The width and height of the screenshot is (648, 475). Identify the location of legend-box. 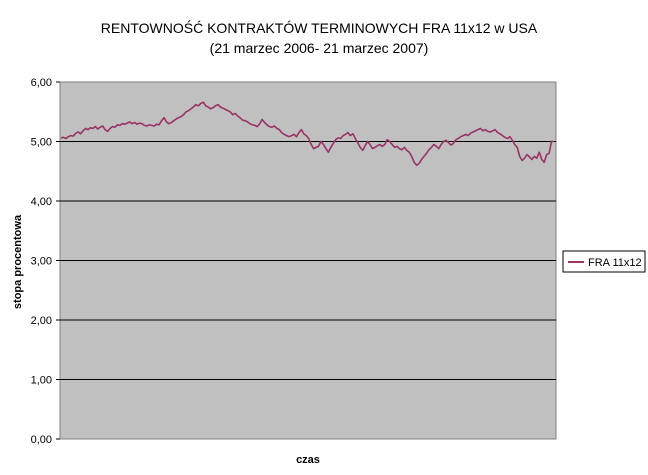
(604, 261).